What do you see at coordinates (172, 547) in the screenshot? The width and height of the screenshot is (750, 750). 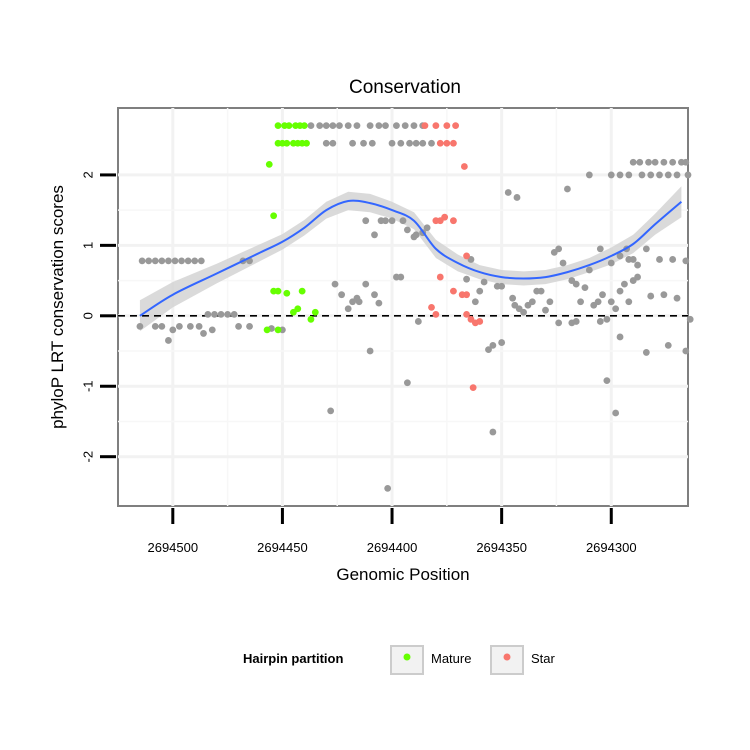 I see `x-tick-label: 2694500` at bounding box center [172, 547].